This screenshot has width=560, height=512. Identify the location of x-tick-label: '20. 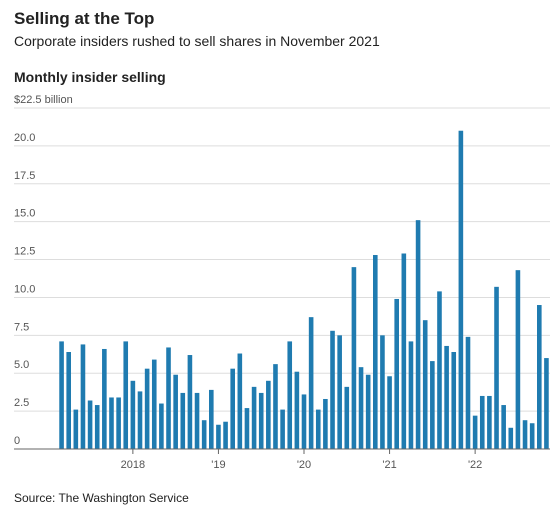
(304, 465).